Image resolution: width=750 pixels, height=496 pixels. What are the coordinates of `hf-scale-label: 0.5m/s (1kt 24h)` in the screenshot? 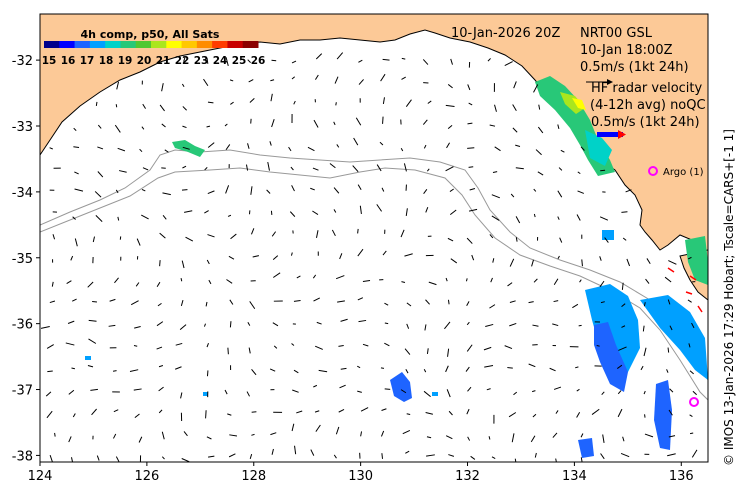 It's located at (645, 122).